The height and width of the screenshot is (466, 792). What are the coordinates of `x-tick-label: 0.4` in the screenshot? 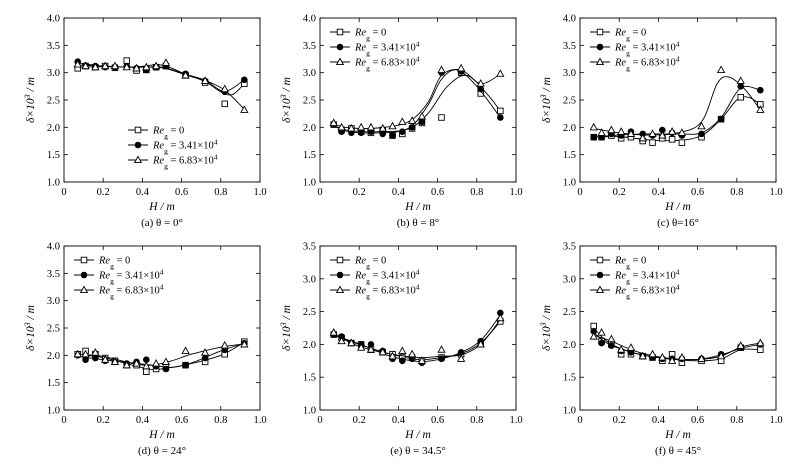 It's located at (659, 420).